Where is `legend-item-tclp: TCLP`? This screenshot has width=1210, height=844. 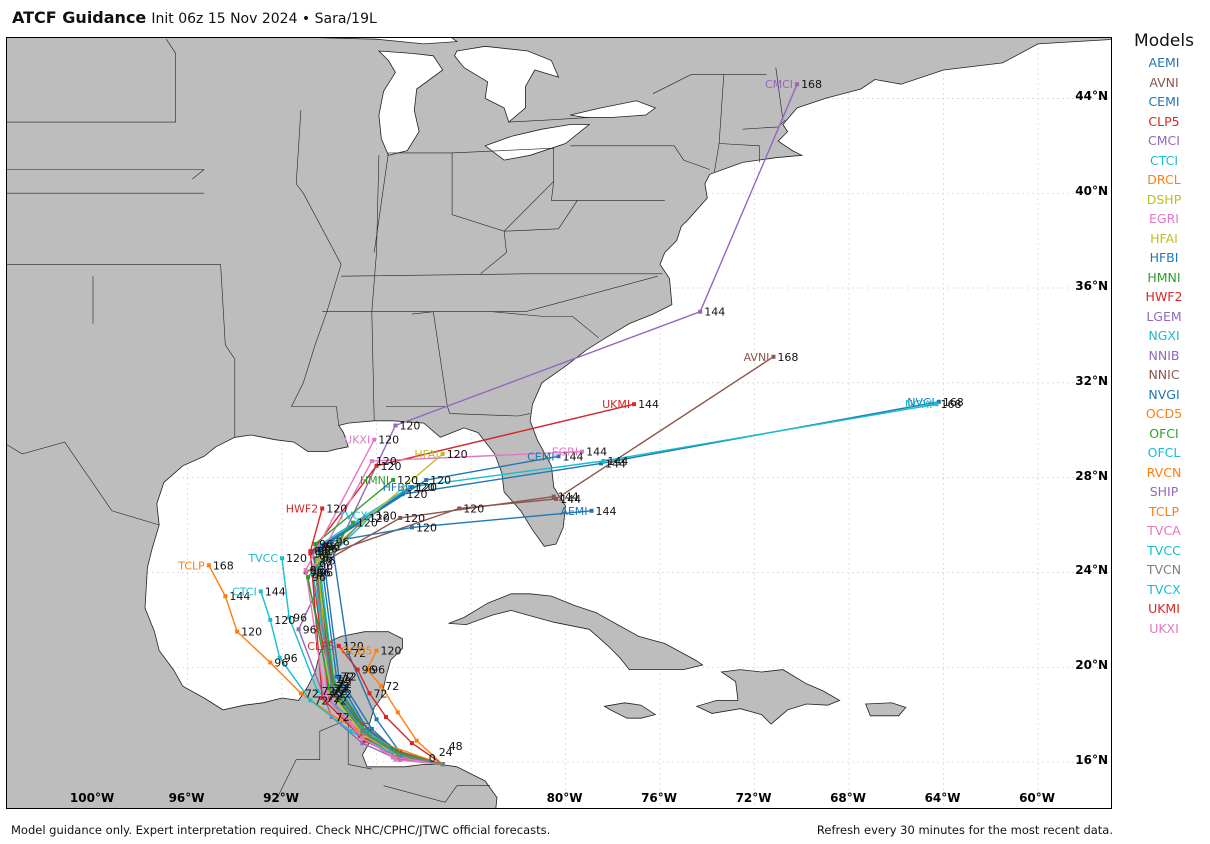 legend-item-tclp: TCLP is located at coordinates (1164, 511).